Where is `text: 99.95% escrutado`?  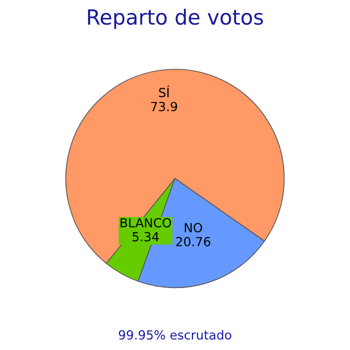
text: 99.95% escrutado is located at coordinates (175, 335).